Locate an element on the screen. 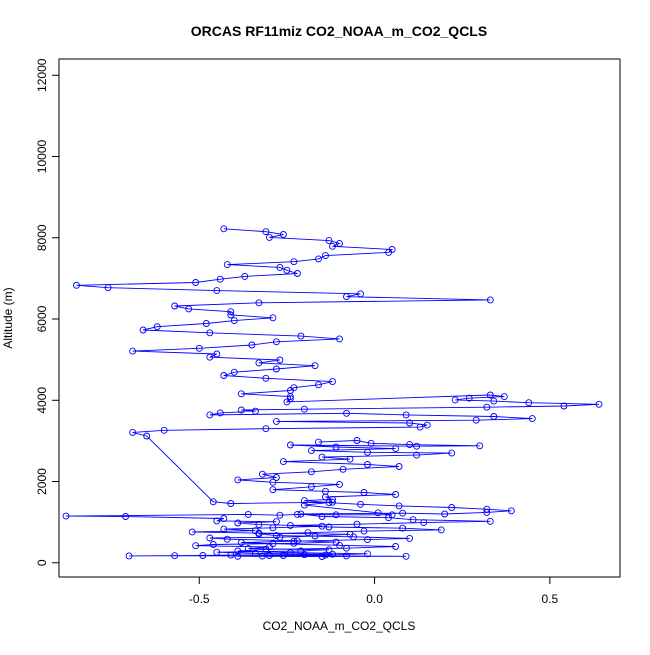 This screenshot has height=655, width=650. y-tick-label: 12000 is located at coordinates (42, 75).